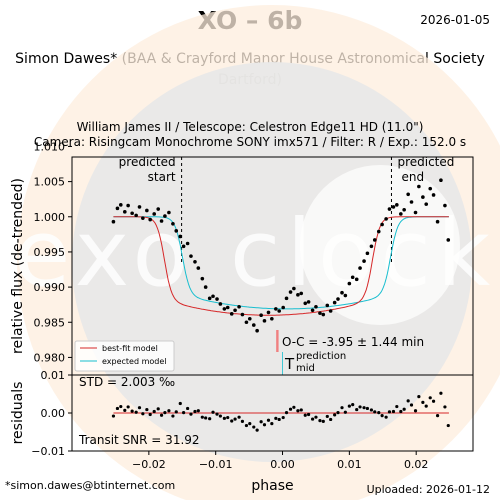 This screenshot has height=500, width=500. I want to click on std-label: STD = 2.003 ‰, so click(127, 382).